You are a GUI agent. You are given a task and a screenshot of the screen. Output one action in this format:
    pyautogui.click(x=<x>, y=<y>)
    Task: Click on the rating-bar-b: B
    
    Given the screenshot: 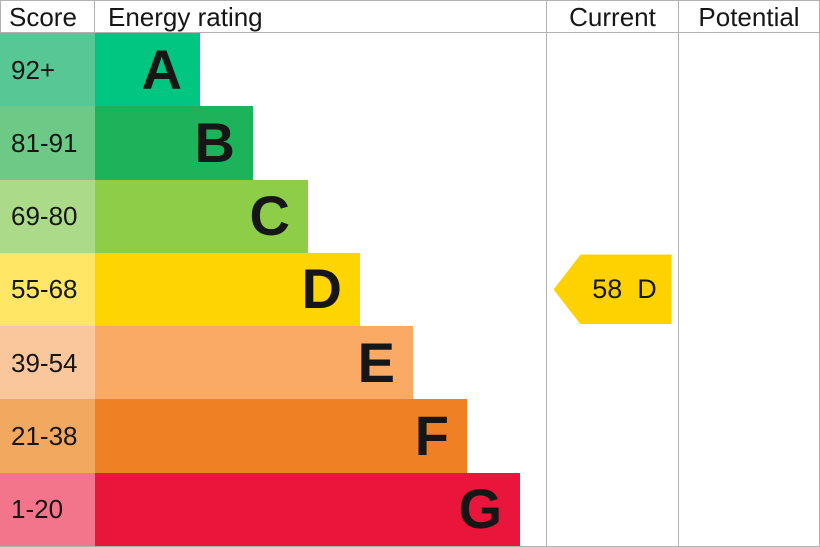 What is the action you would take?
    pyautogui.click(x=174, y=143)
    